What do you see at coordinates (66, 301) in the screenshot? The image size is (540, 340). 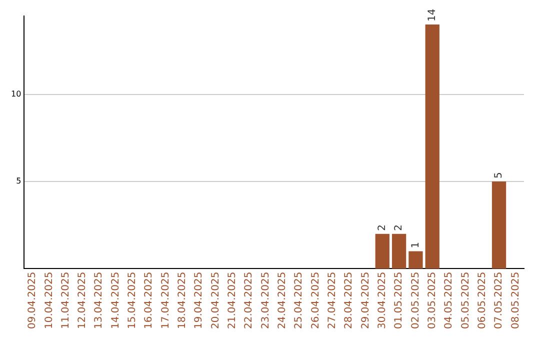 I see `x-tick-label: 11.04.2025` at bounding box center [66, 301].